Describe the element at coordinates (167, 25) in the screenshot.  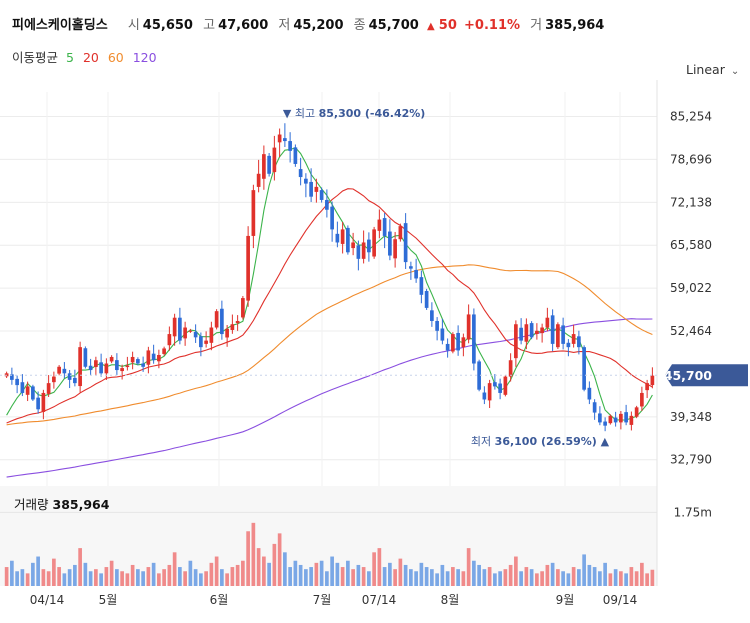
I see `open-value: 45,650` at that location.